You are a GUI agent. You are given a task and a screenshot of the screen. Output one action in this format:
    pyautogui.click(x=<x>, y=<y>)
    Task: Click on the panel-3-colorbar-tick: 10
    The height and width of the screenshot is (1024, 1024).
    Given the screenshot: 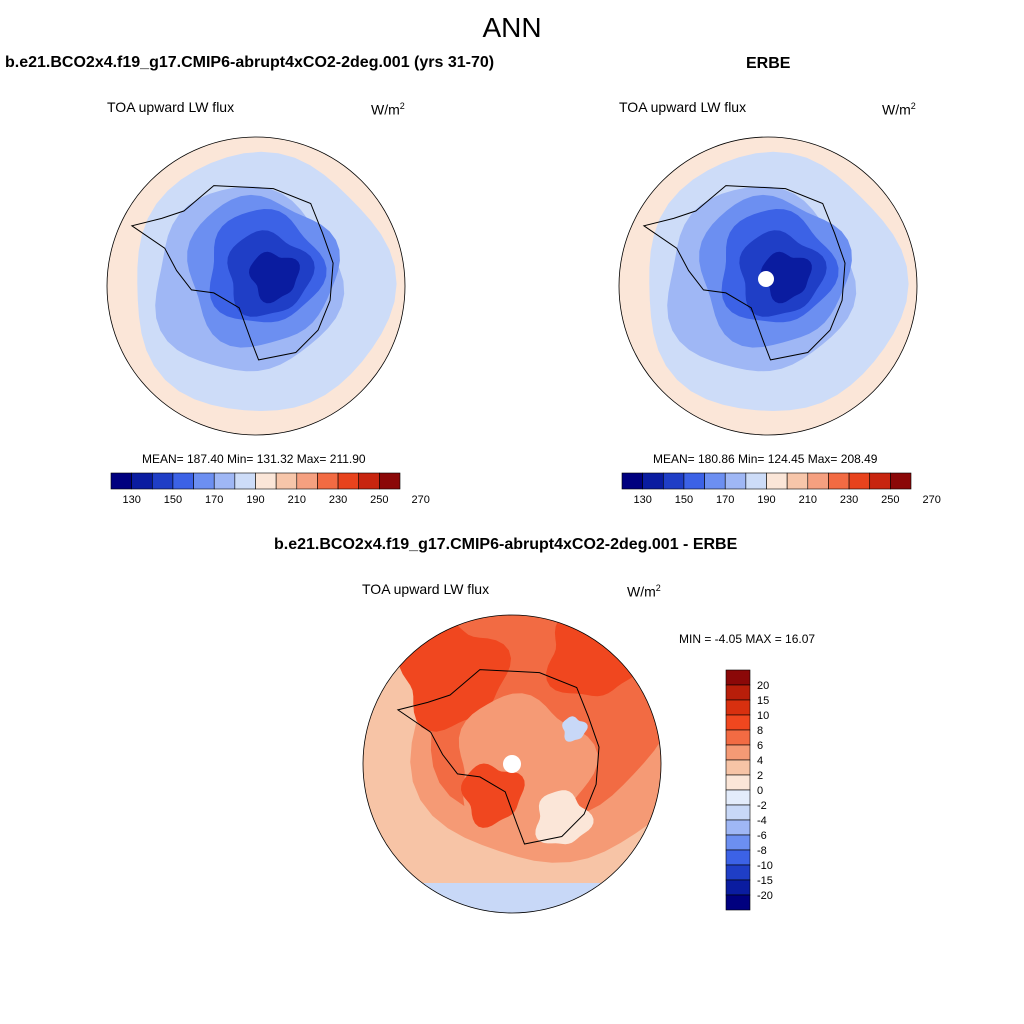 What is the action you would take?
    pyautogui.click(x=763, y=716)
    